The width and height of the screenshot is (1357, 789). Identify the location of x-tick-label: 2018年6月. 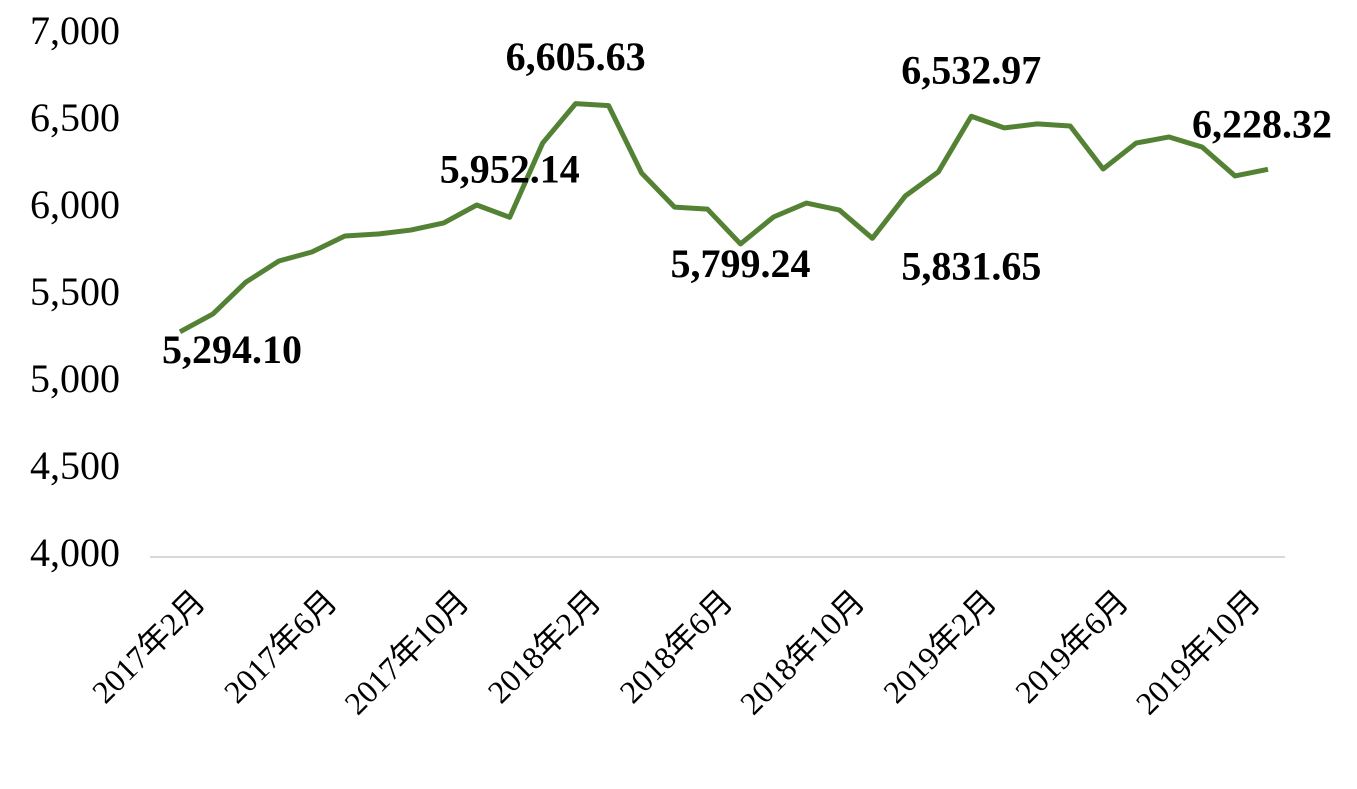
(675, 646).